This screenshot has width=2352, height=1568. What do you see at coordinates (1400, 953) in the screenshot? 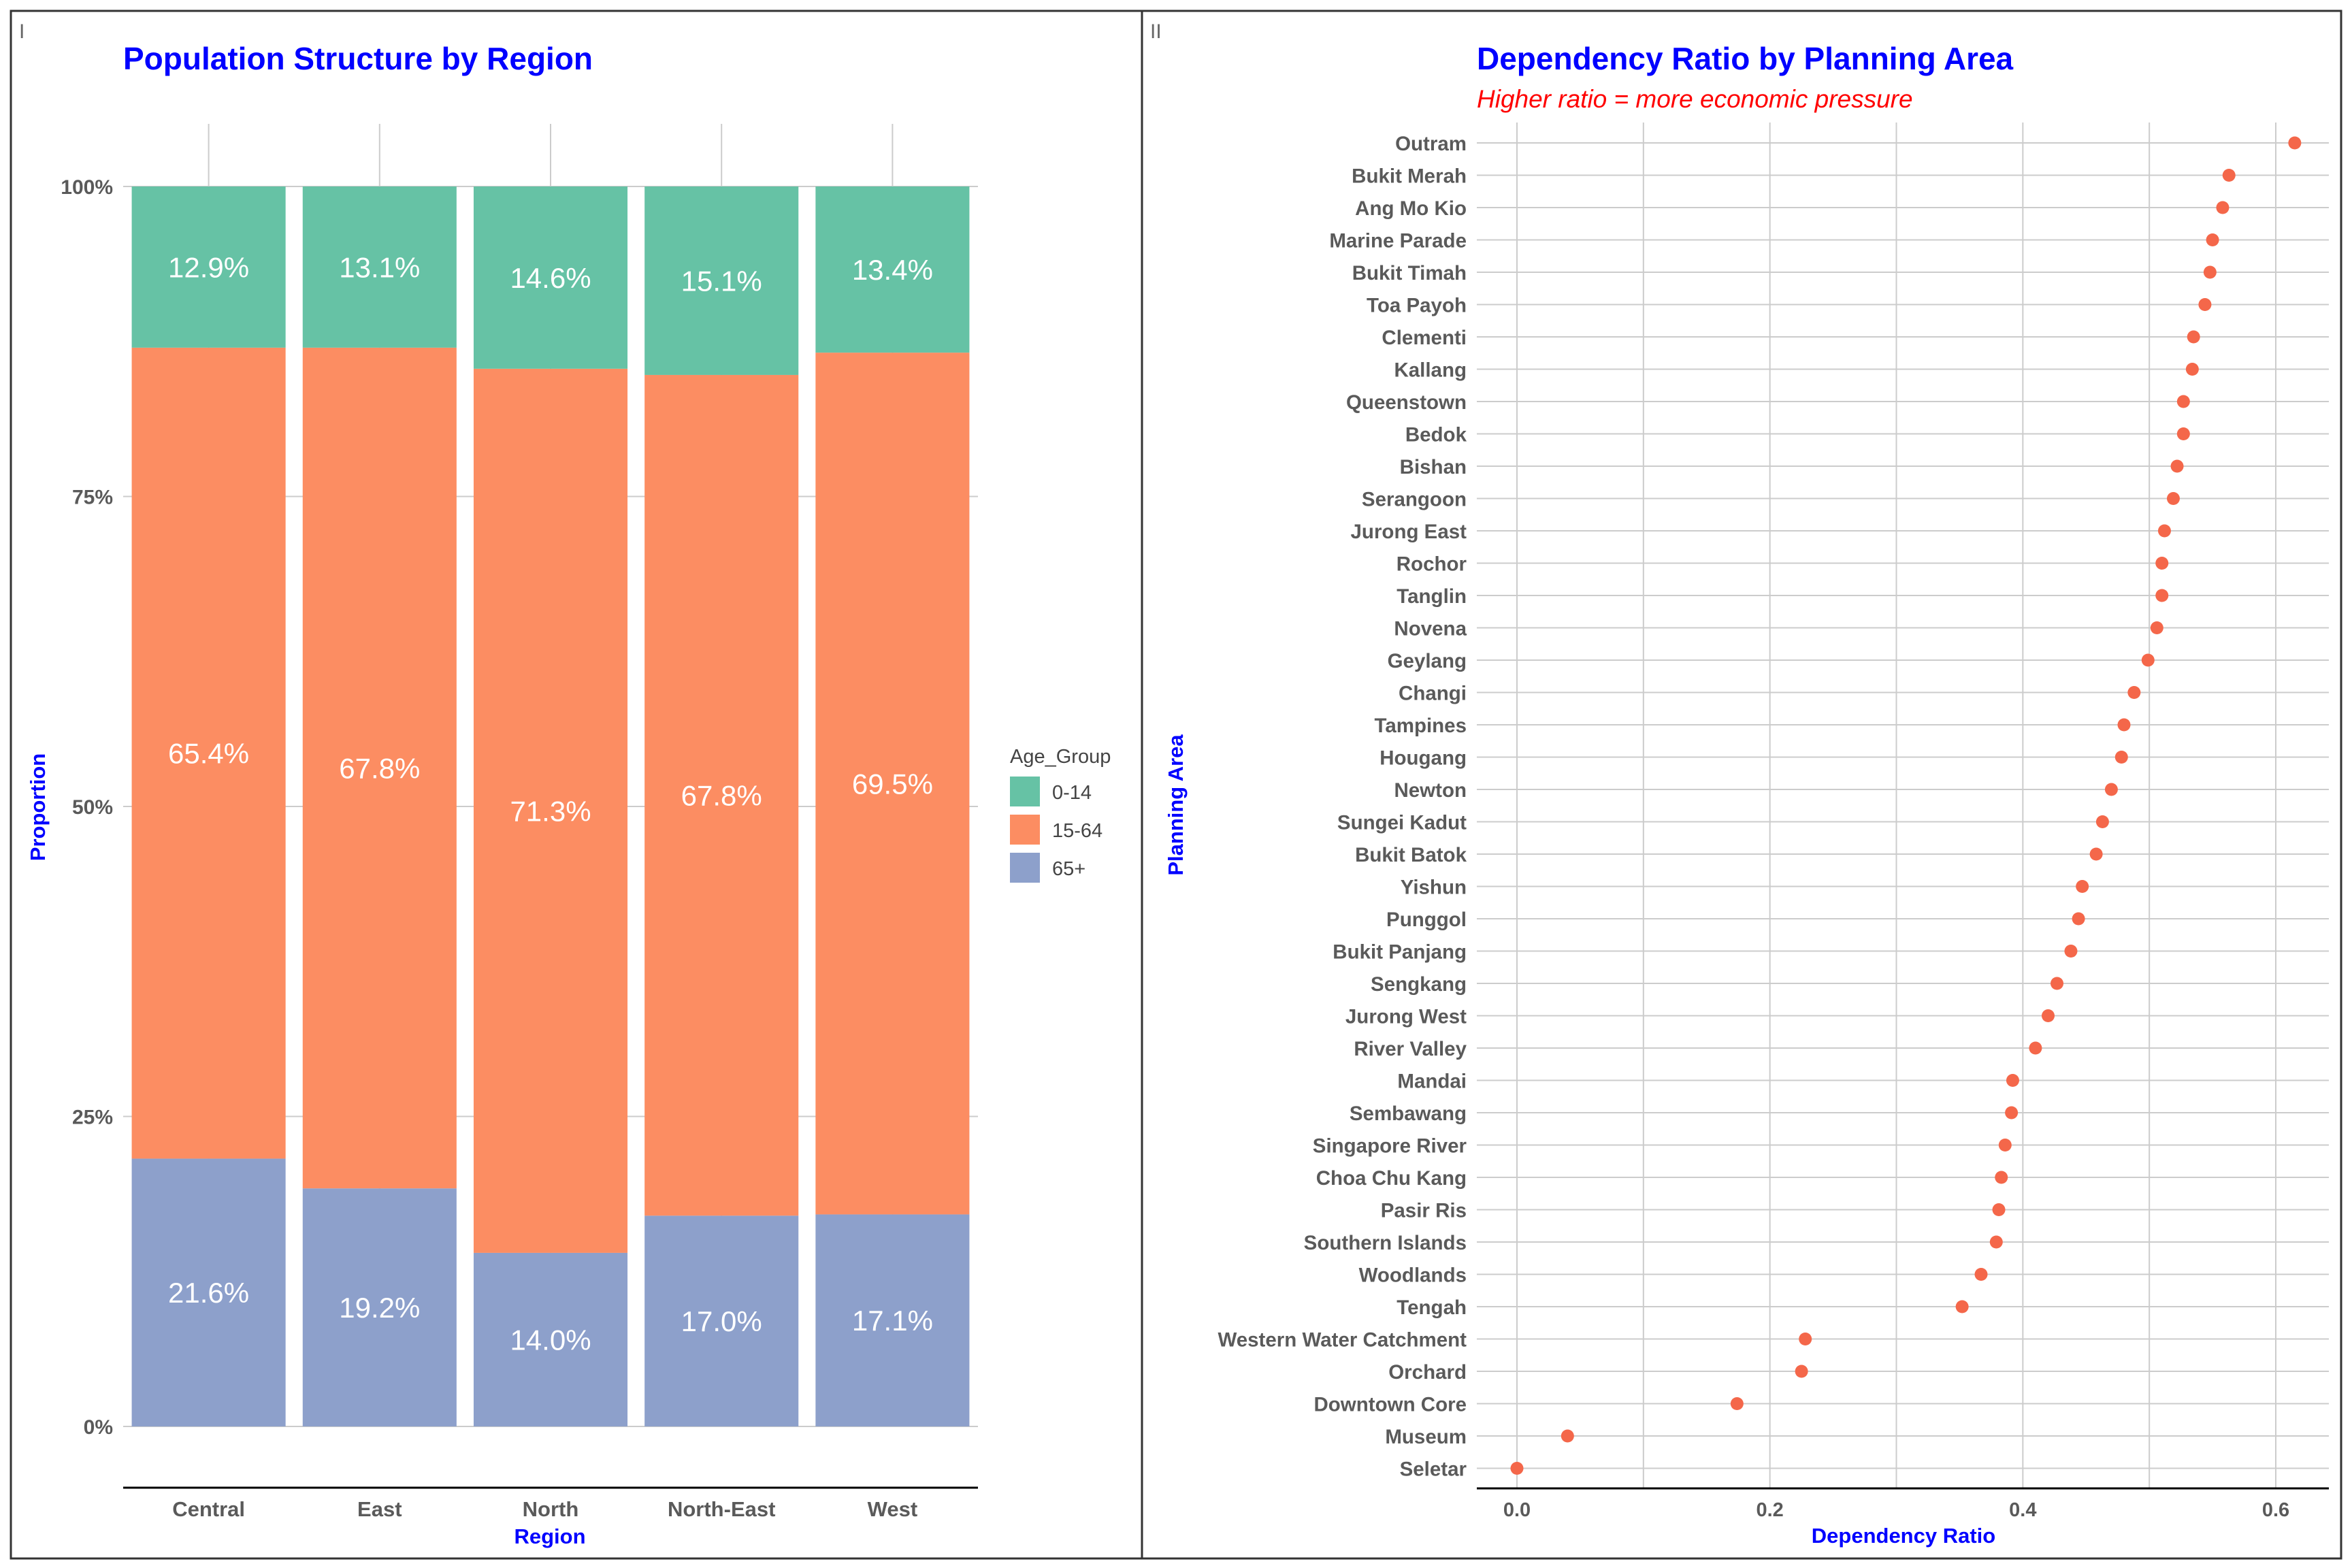
I see `y-tick-label: Bukit Panjang` at bounding box center [1400, 953].